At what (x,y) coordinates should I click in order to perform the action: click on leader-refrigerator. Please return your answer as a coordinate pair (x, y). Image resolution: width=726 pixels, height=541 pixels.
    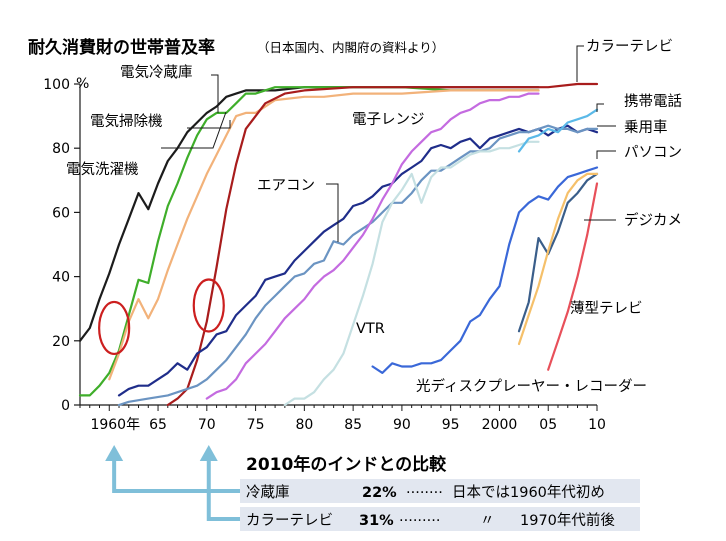
    Looking at the image, I should click on (215, 93).